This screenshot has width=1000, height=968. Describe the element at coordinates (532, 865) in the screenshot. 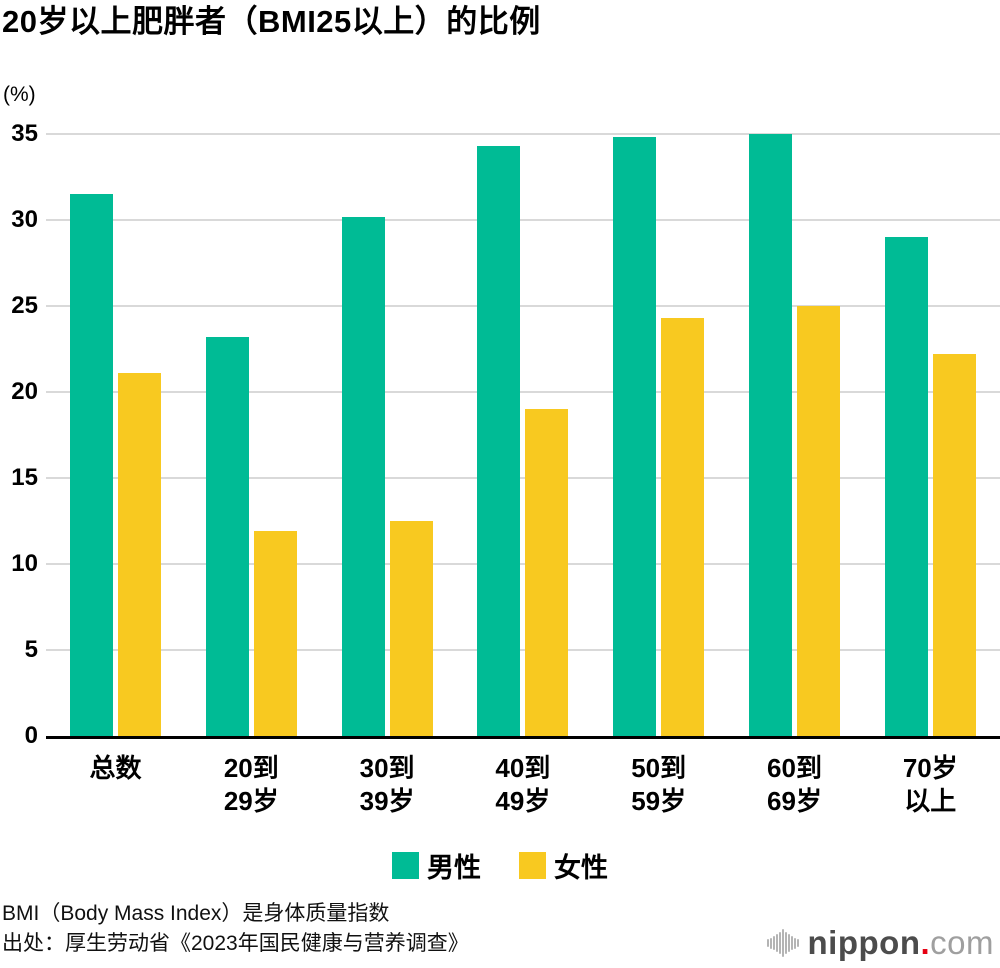

I see `legend-swatch-female` at that location.